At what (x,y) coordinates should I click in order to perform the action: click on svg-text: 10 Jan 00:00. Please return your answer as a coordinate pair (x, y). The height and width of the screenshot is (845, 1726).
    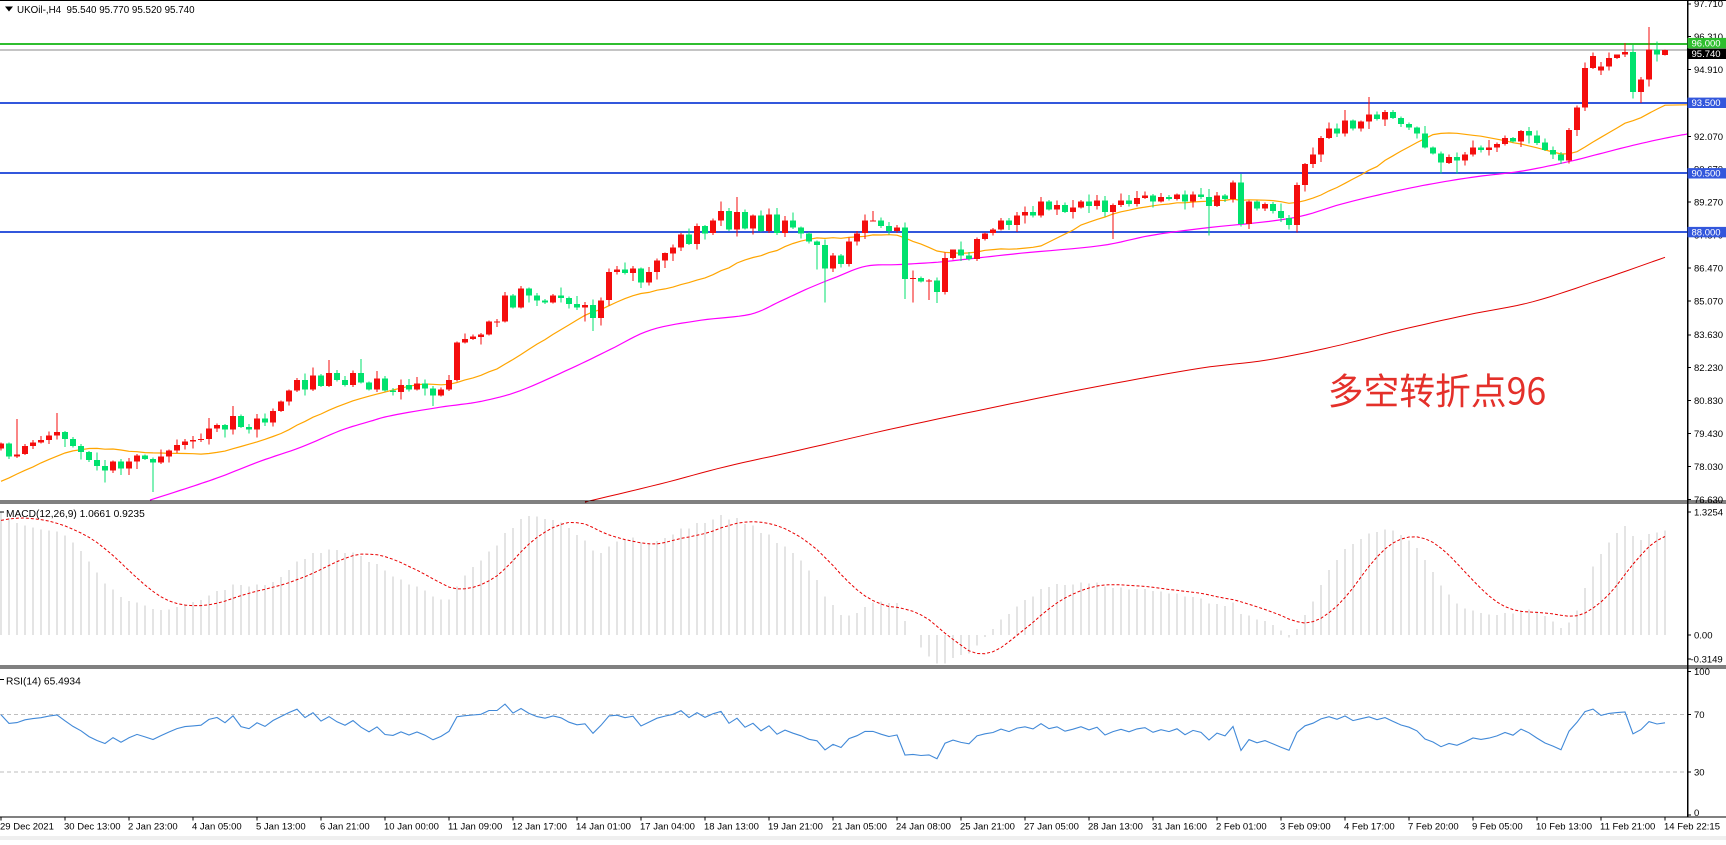
    Looking at the image, I should click on (411, 827).